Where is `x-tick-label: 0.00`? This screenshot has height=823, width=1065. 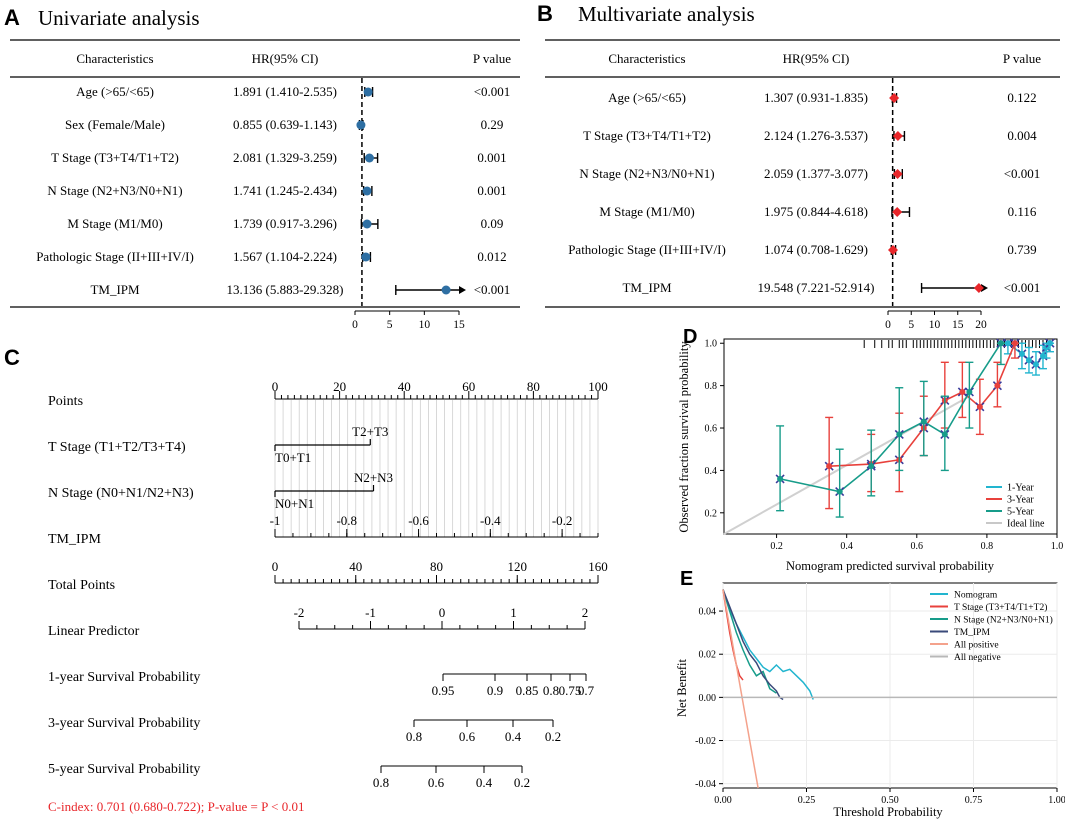 x-tick-label: 0.00 is located at coordinates (723, 800).